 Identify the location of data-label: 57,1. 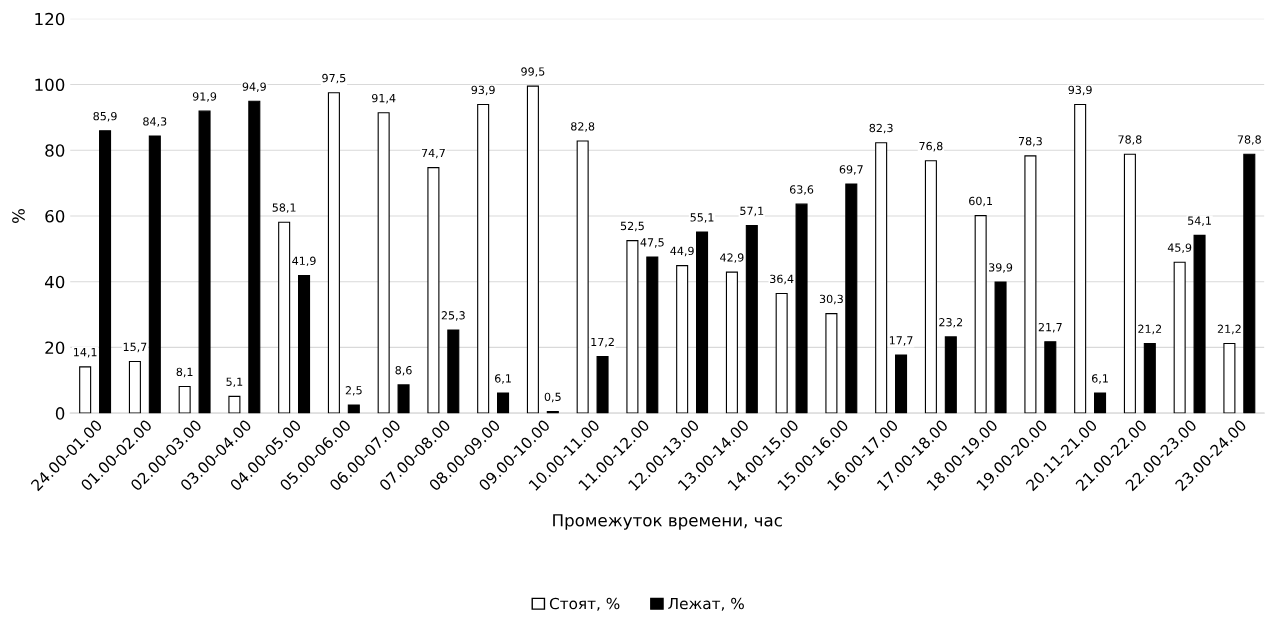
(752, 211).